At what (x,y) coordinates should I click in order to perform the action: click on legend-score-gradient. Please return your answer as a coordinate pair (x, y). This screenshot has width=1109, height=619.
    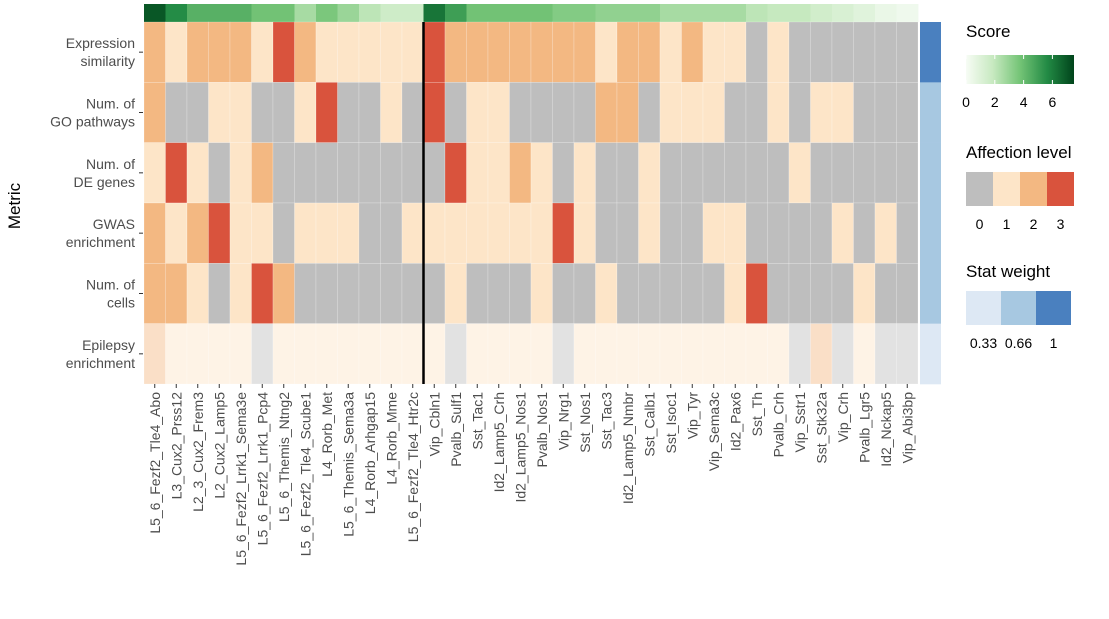
    Looking at the image, I should click on (1020, 69).